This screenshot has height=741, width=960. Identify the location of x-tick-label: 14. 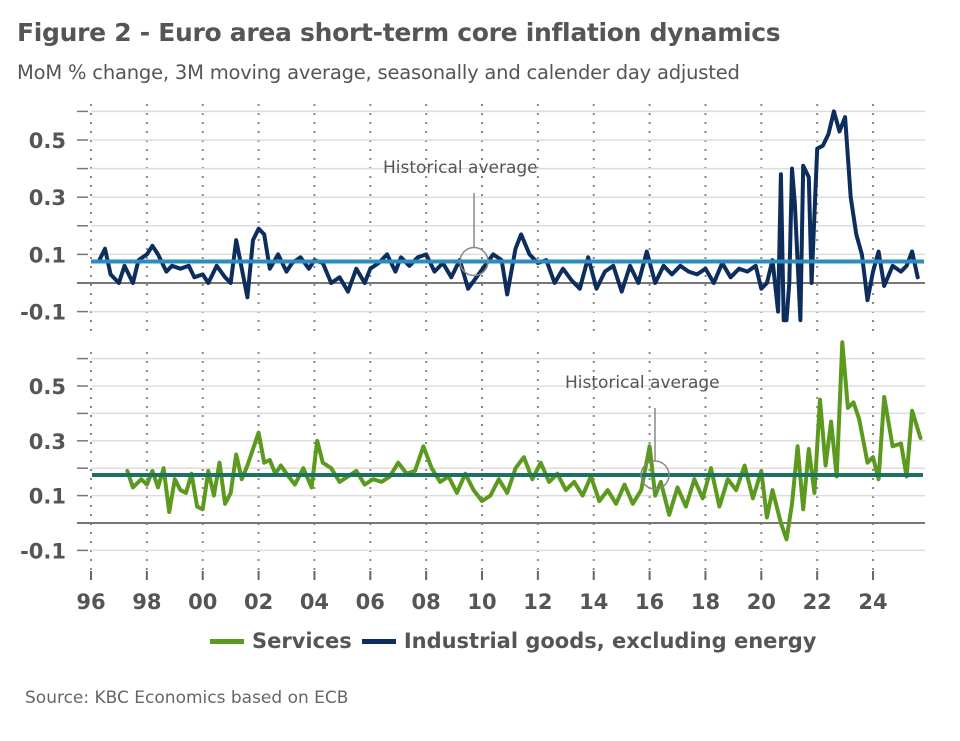
(593, 602).